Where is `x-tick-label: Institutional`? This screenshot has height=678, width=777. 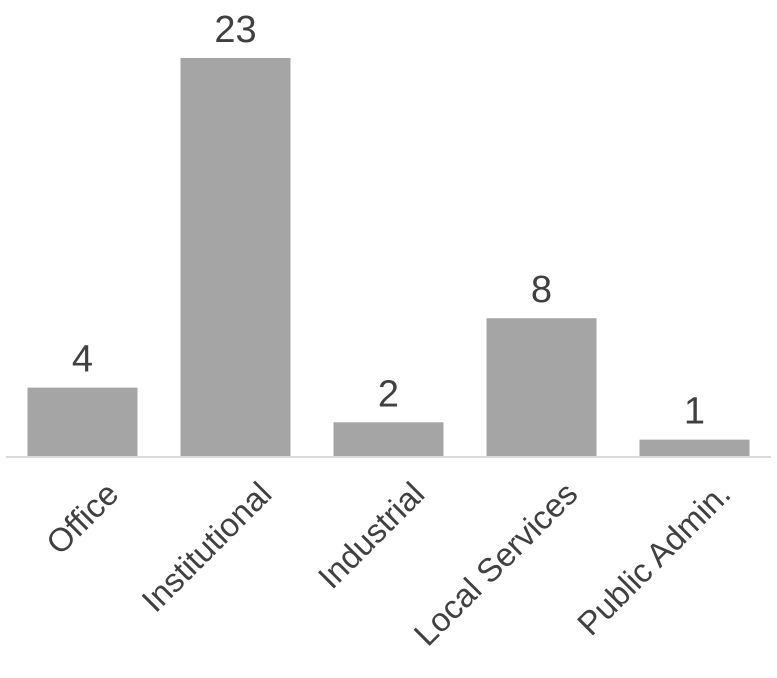 x-tick-label: Institutional is located at coordinates (206, 547).